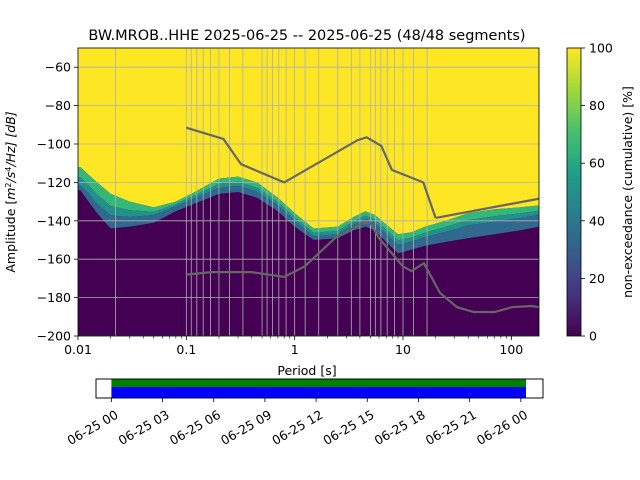  What do you see at coordinates (311, 172) in the screenshot?
I see `nhnm-noise-model-line` at bounding box center [311, 172].